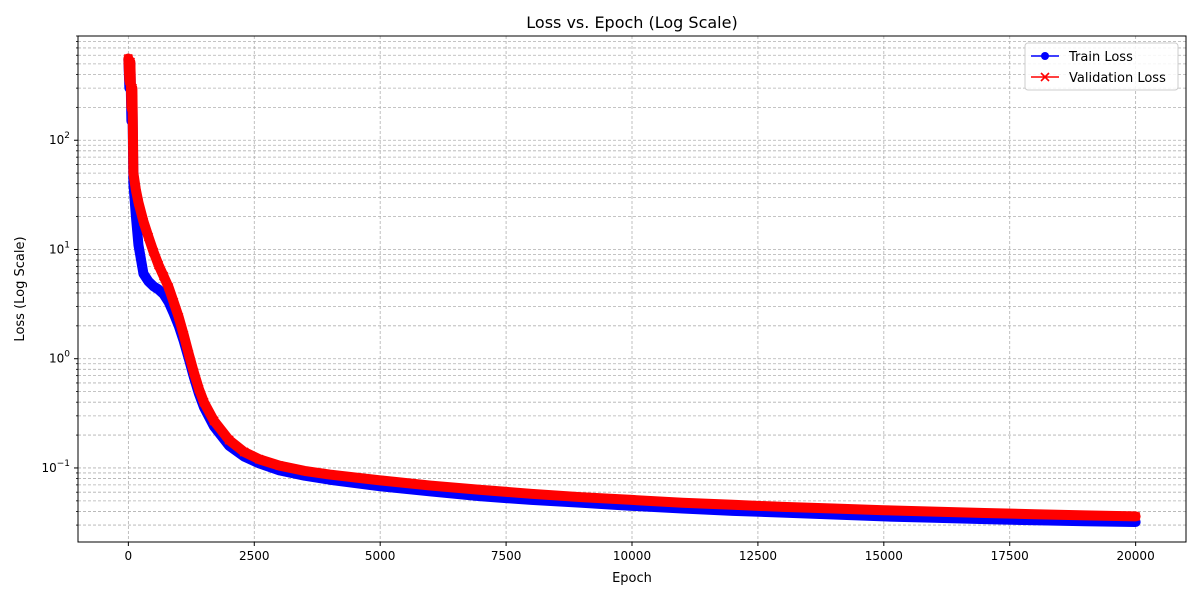 The height and width of the screenshot is (600, 1200). Describe the element at coordinates (632, 578) in the screenshot. I see `x-axis-label: Epoch` at that location.